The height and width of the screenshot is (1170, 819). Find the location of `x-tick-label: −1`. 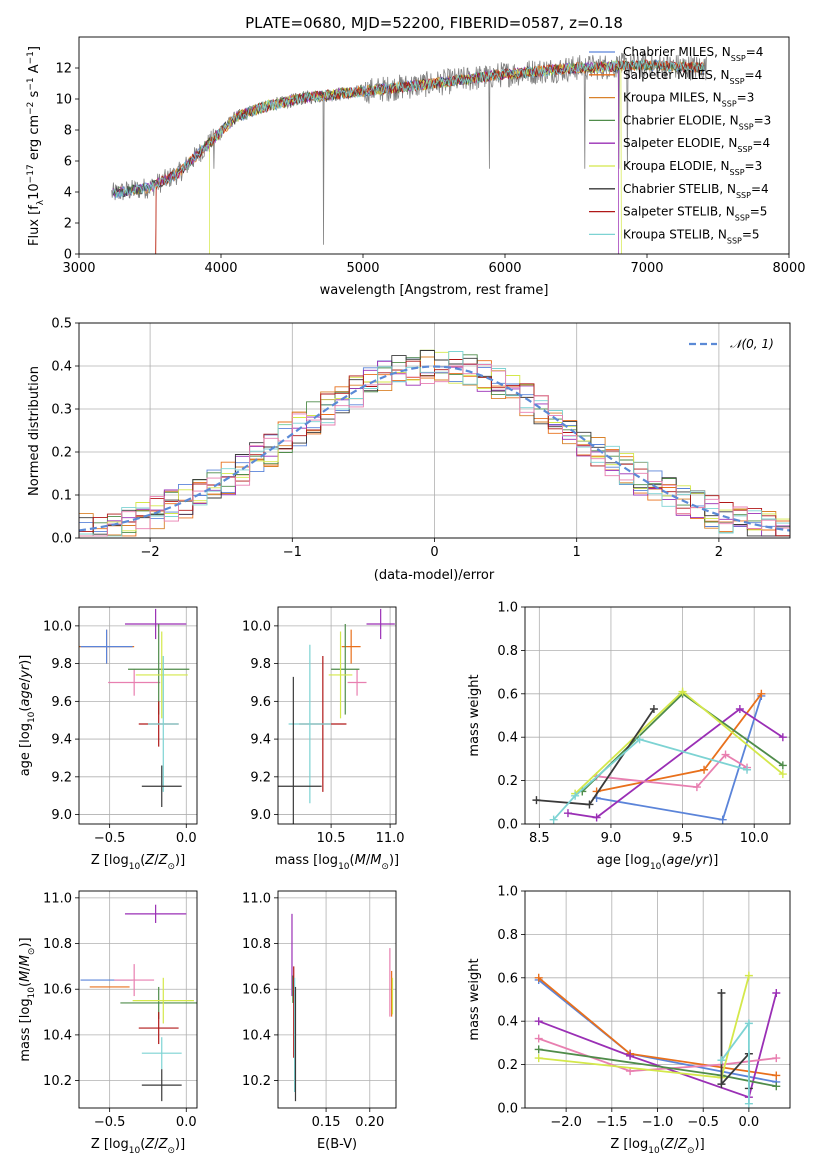

x-tick-label: −1 is located at coordinates (292, 552).